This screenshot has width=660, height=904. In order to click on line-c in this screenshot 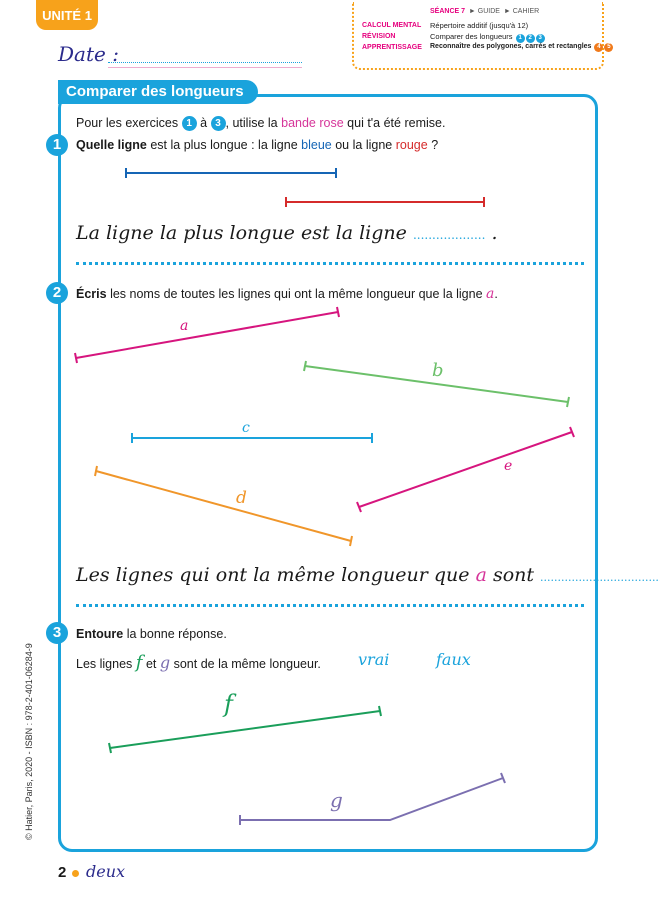, I will do `click(252, 438)`.